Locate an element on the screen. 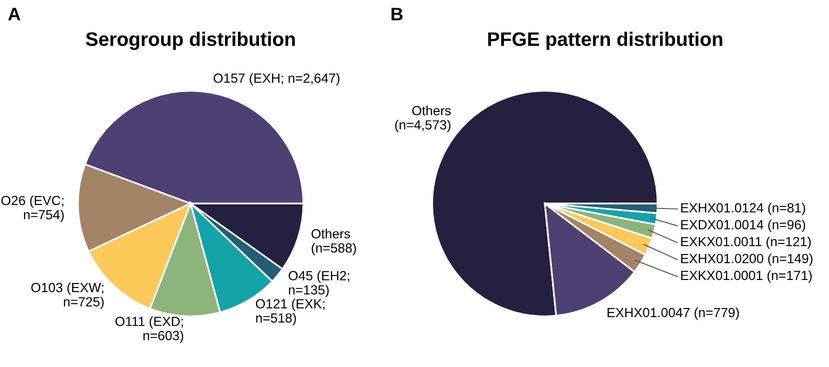 Image resolution: width=829 pixels, height=367 pixels. slice-label: Others (n=588) is located at coordinates (334, 242).